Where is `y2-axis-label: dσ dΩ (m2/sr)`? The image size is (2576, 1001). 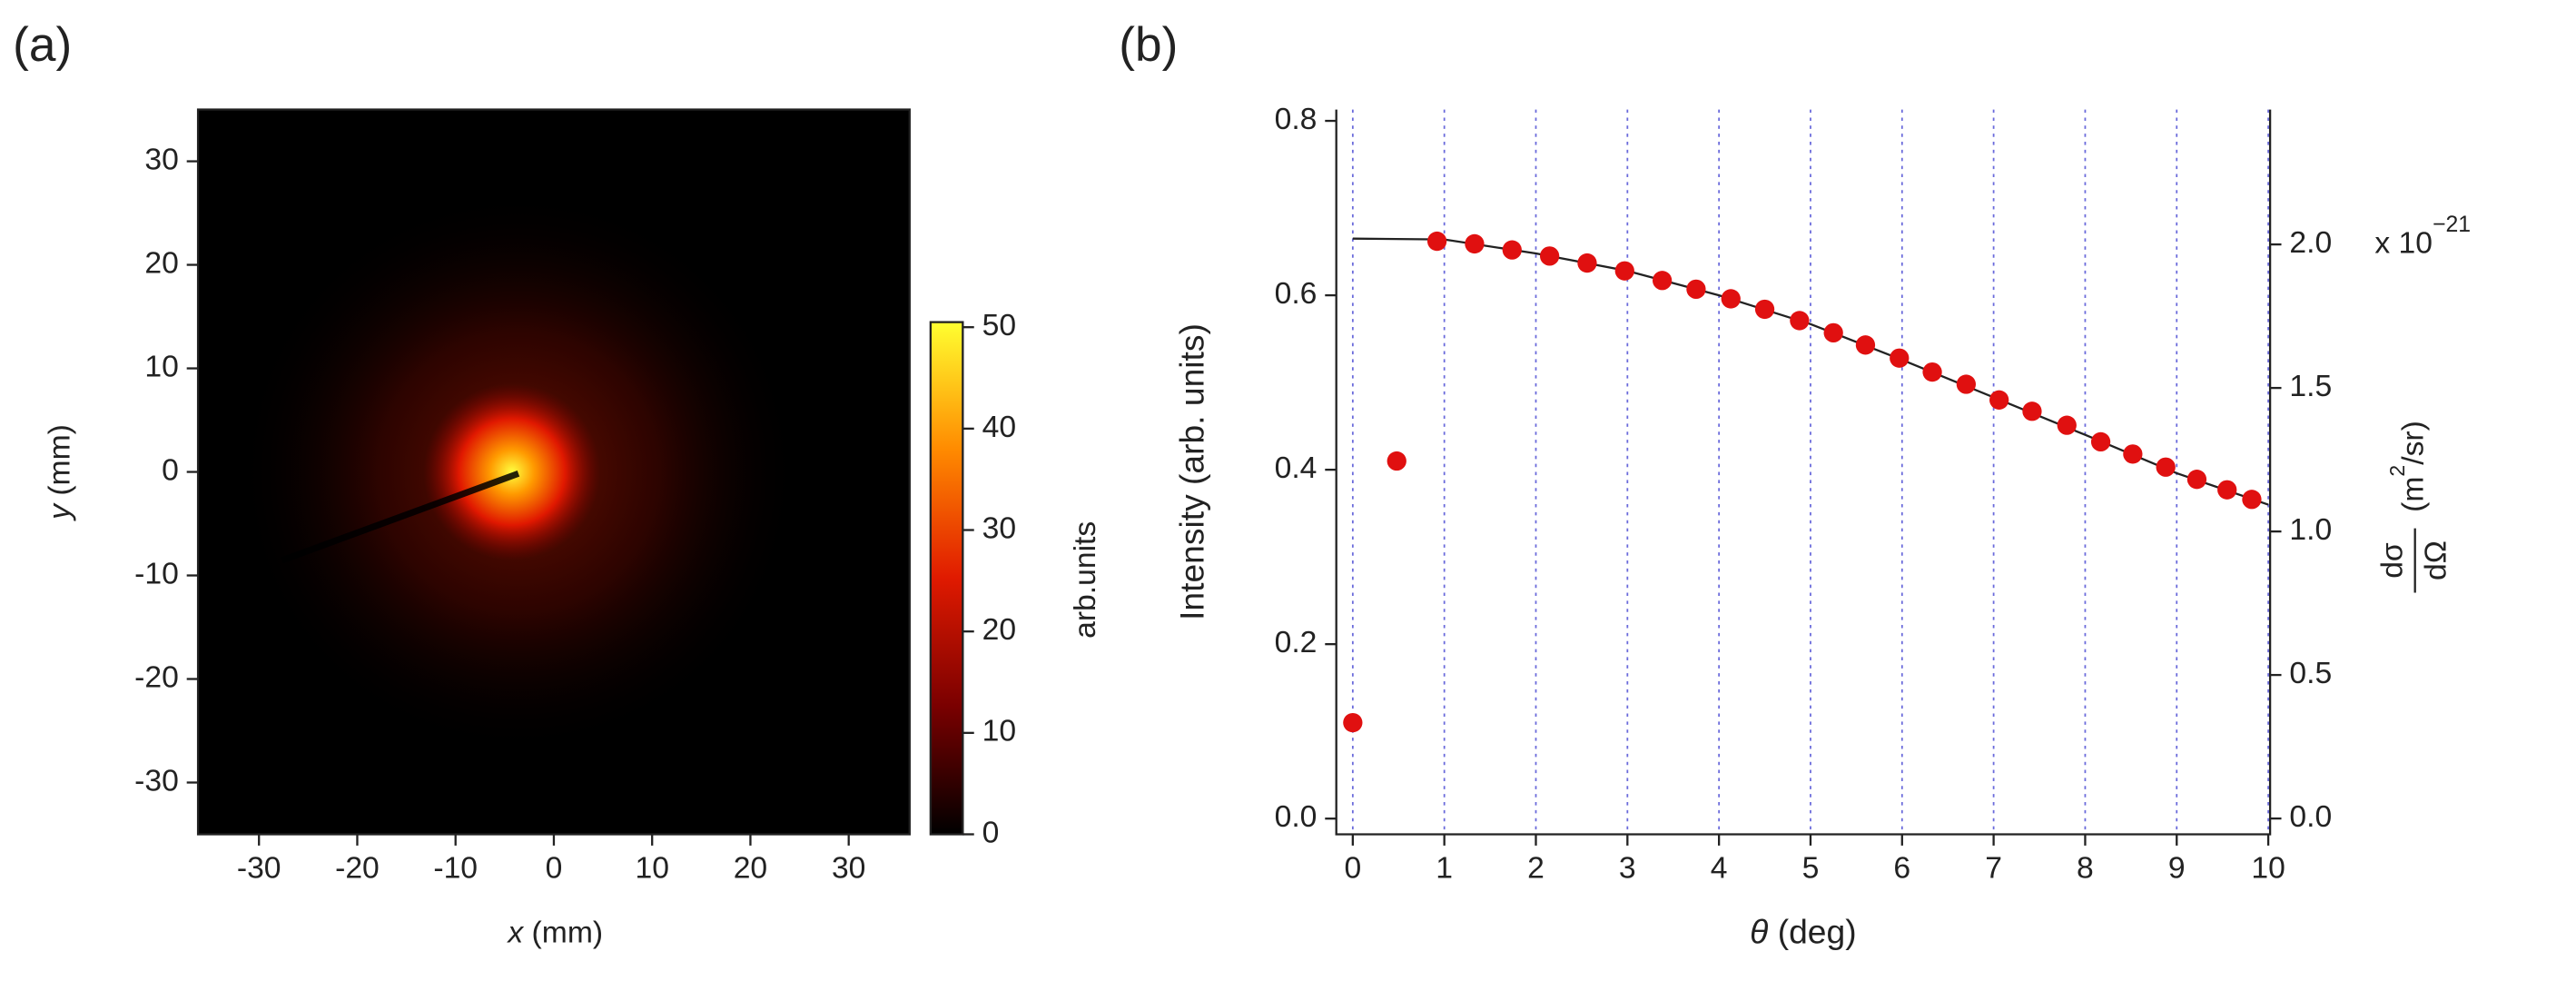
y2-axis-label: dσ dΩ (m2/sr) is located at coordinates (2414, 507).